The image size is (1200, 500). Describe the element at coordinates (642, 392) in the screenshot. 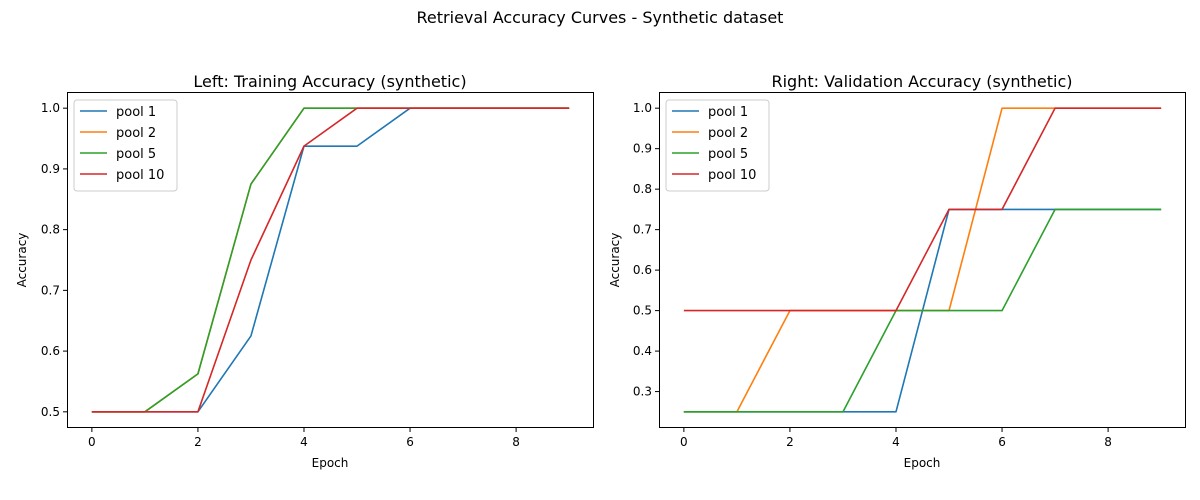

I see `y-tick-label: 0.3` at that location.